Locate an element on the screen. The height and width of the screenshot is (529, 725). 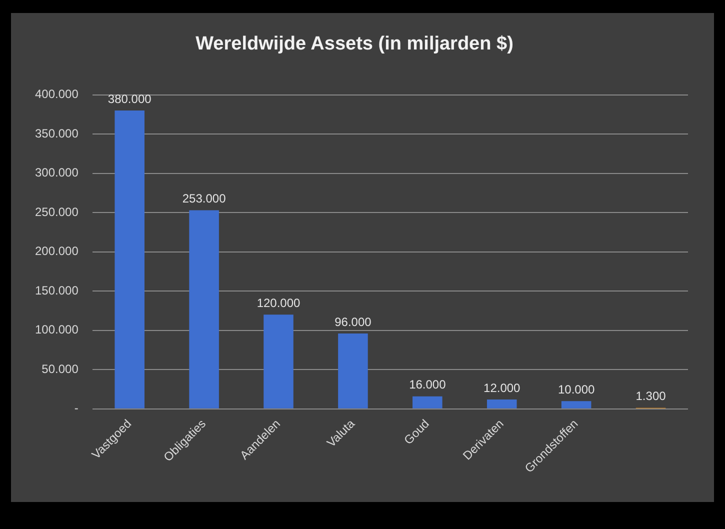
y-tick-label: 250.000 is located at coordinates (56, 211).